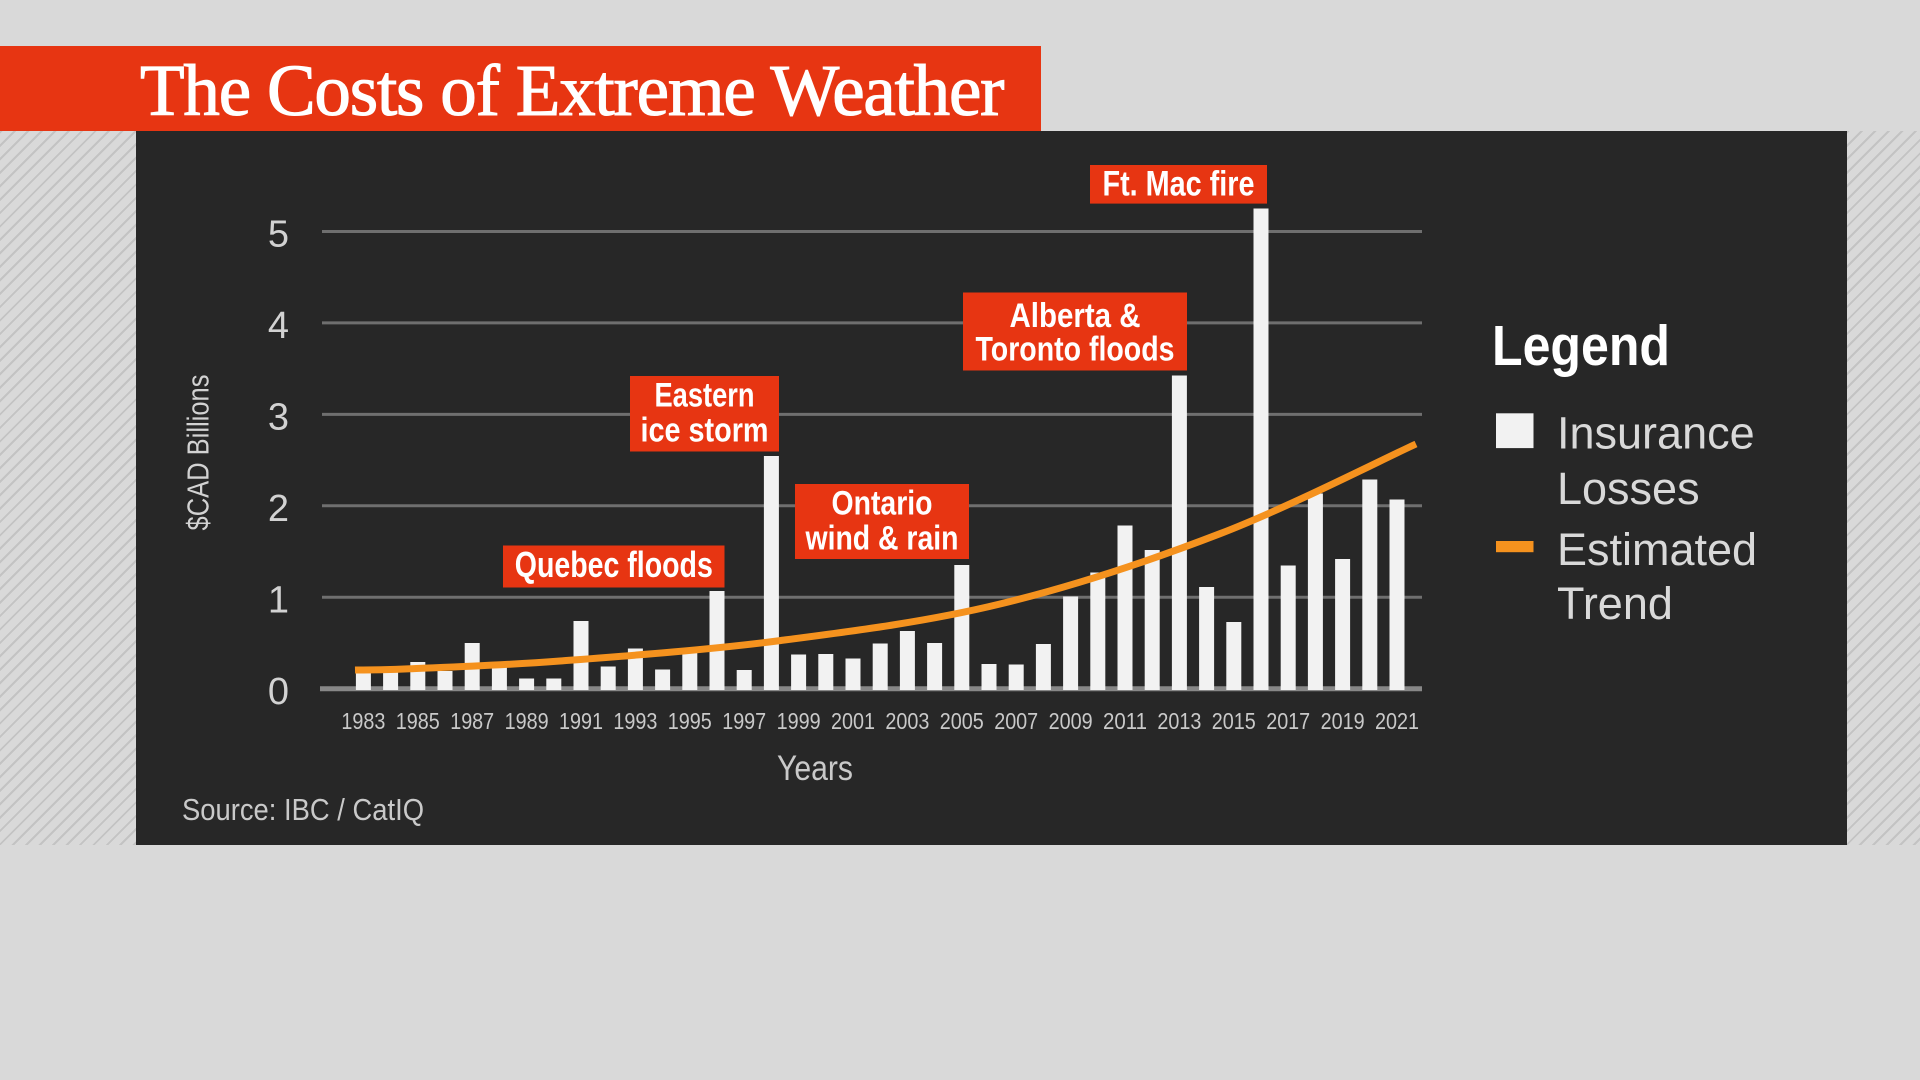  Describe the element at coordinates (278, 509) in the screenshot. I see `svg-text: 2` at that location.